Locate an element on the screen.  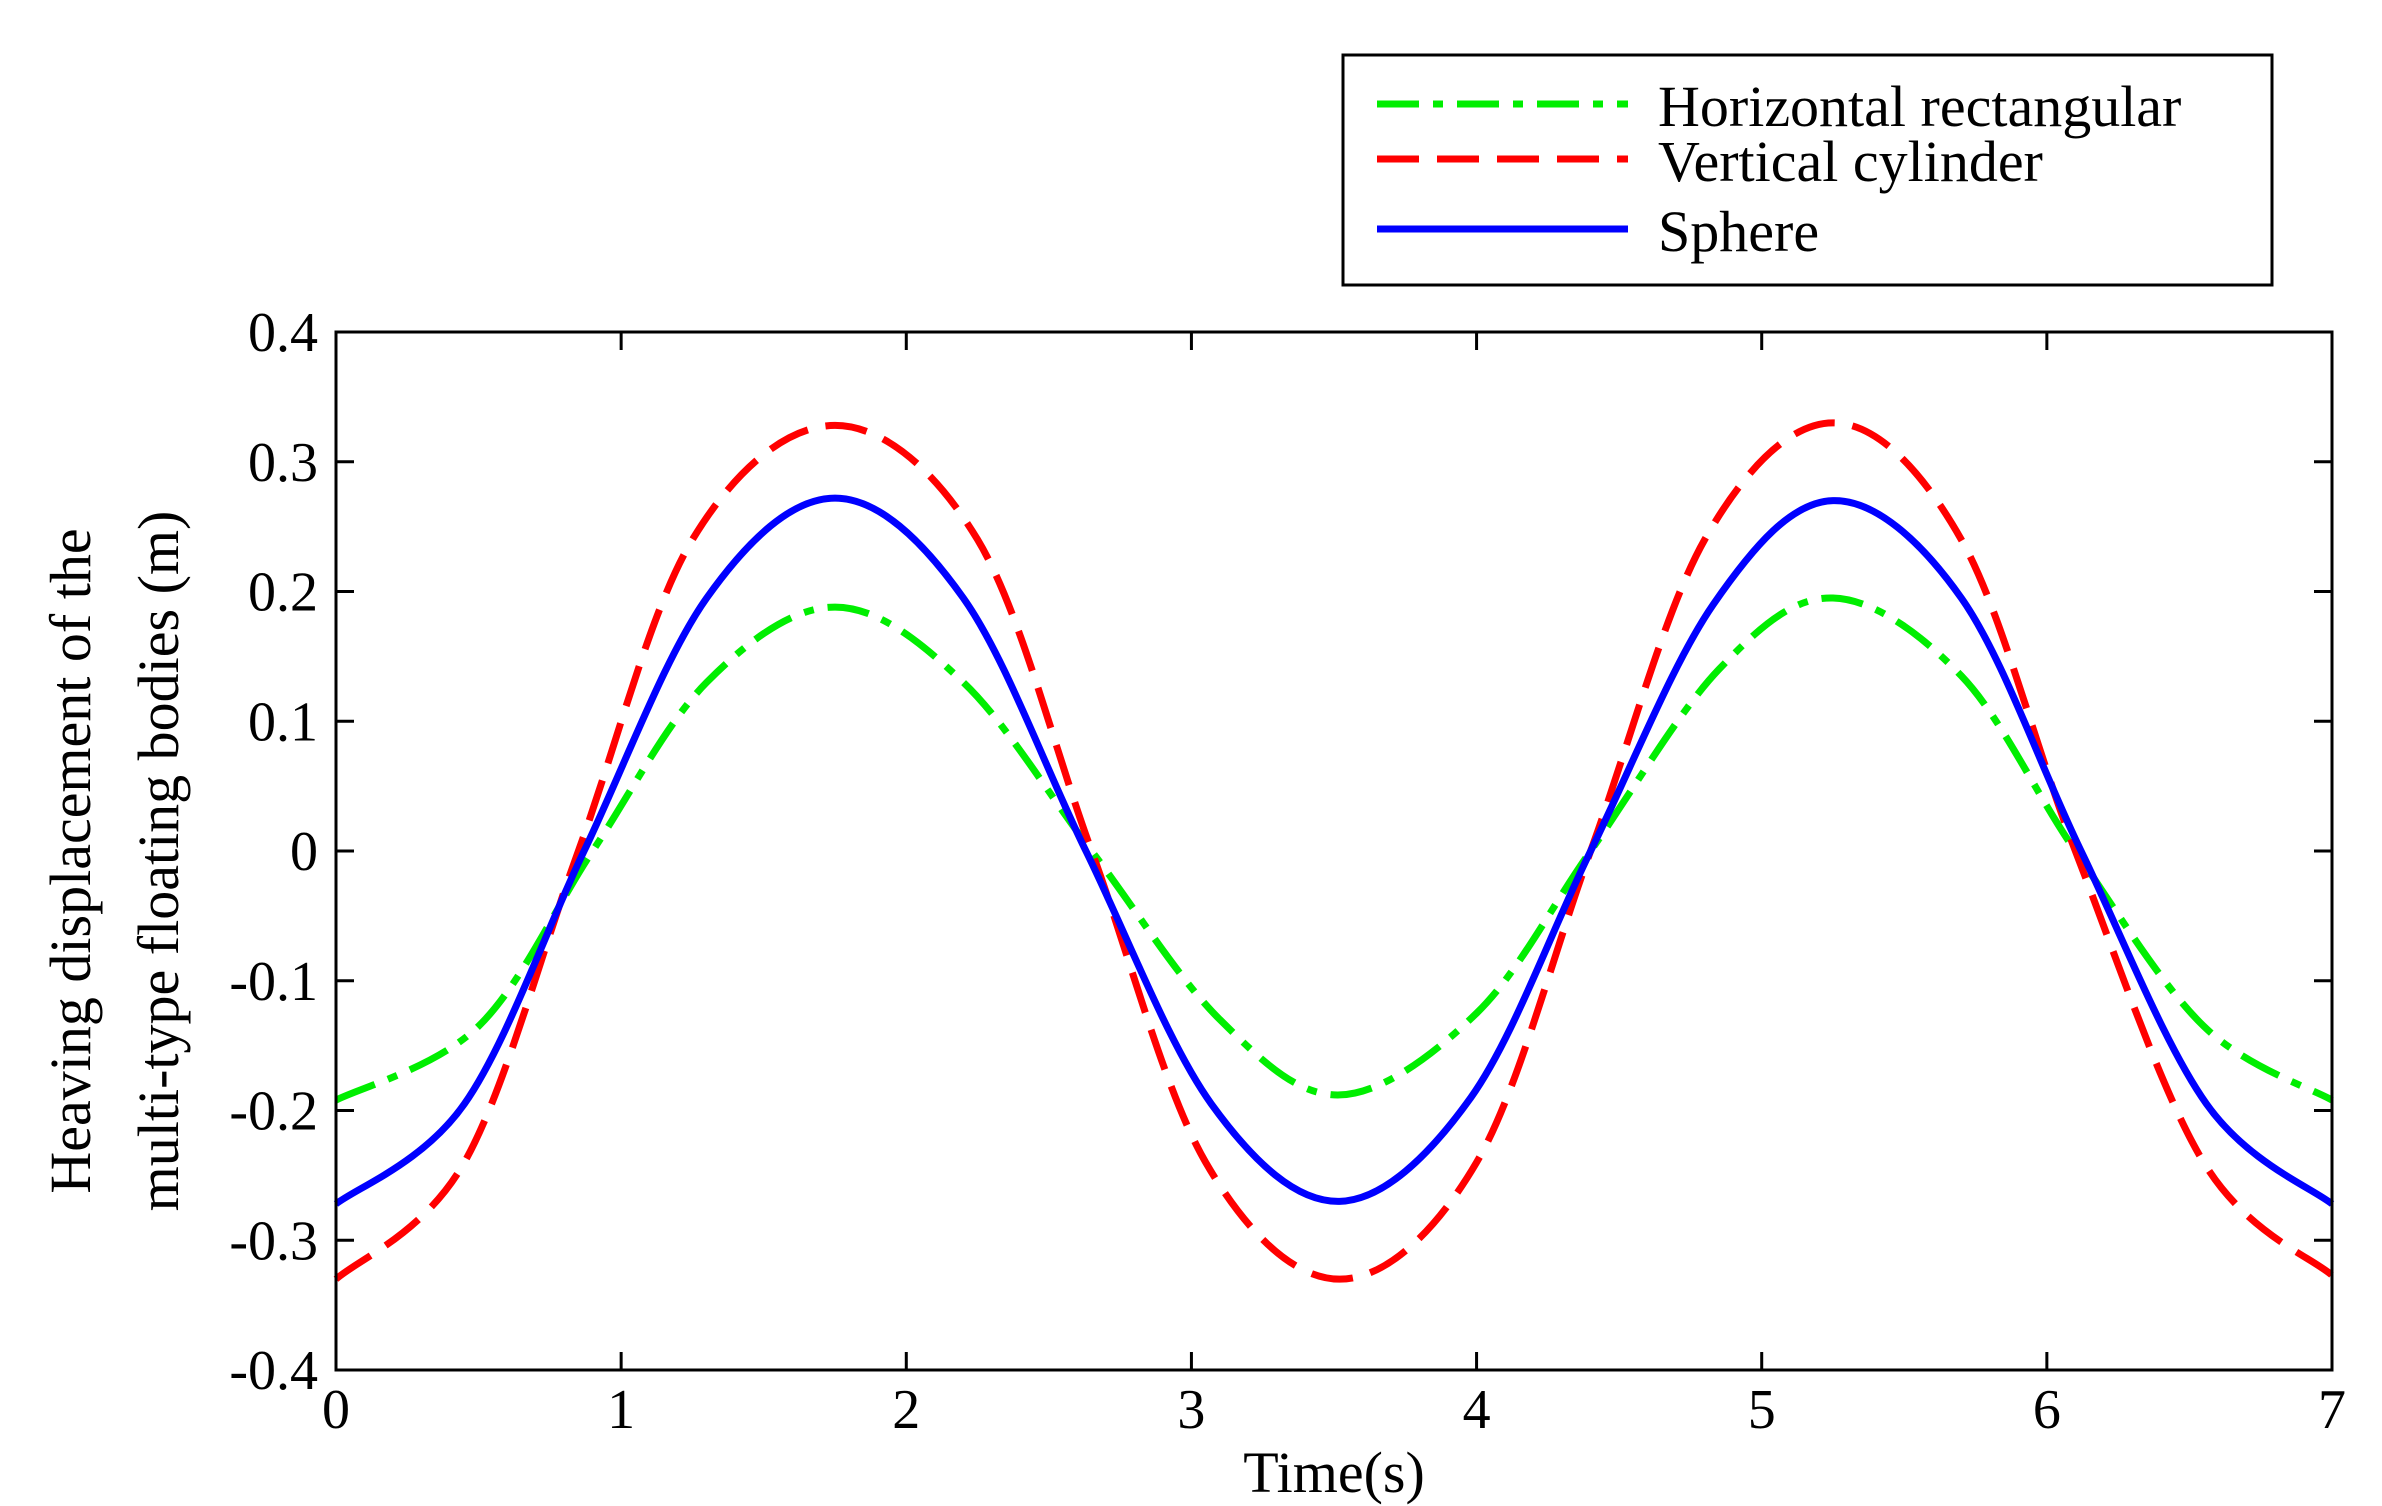
x-tick-label: 2 is located at coordinates (906, 1410).